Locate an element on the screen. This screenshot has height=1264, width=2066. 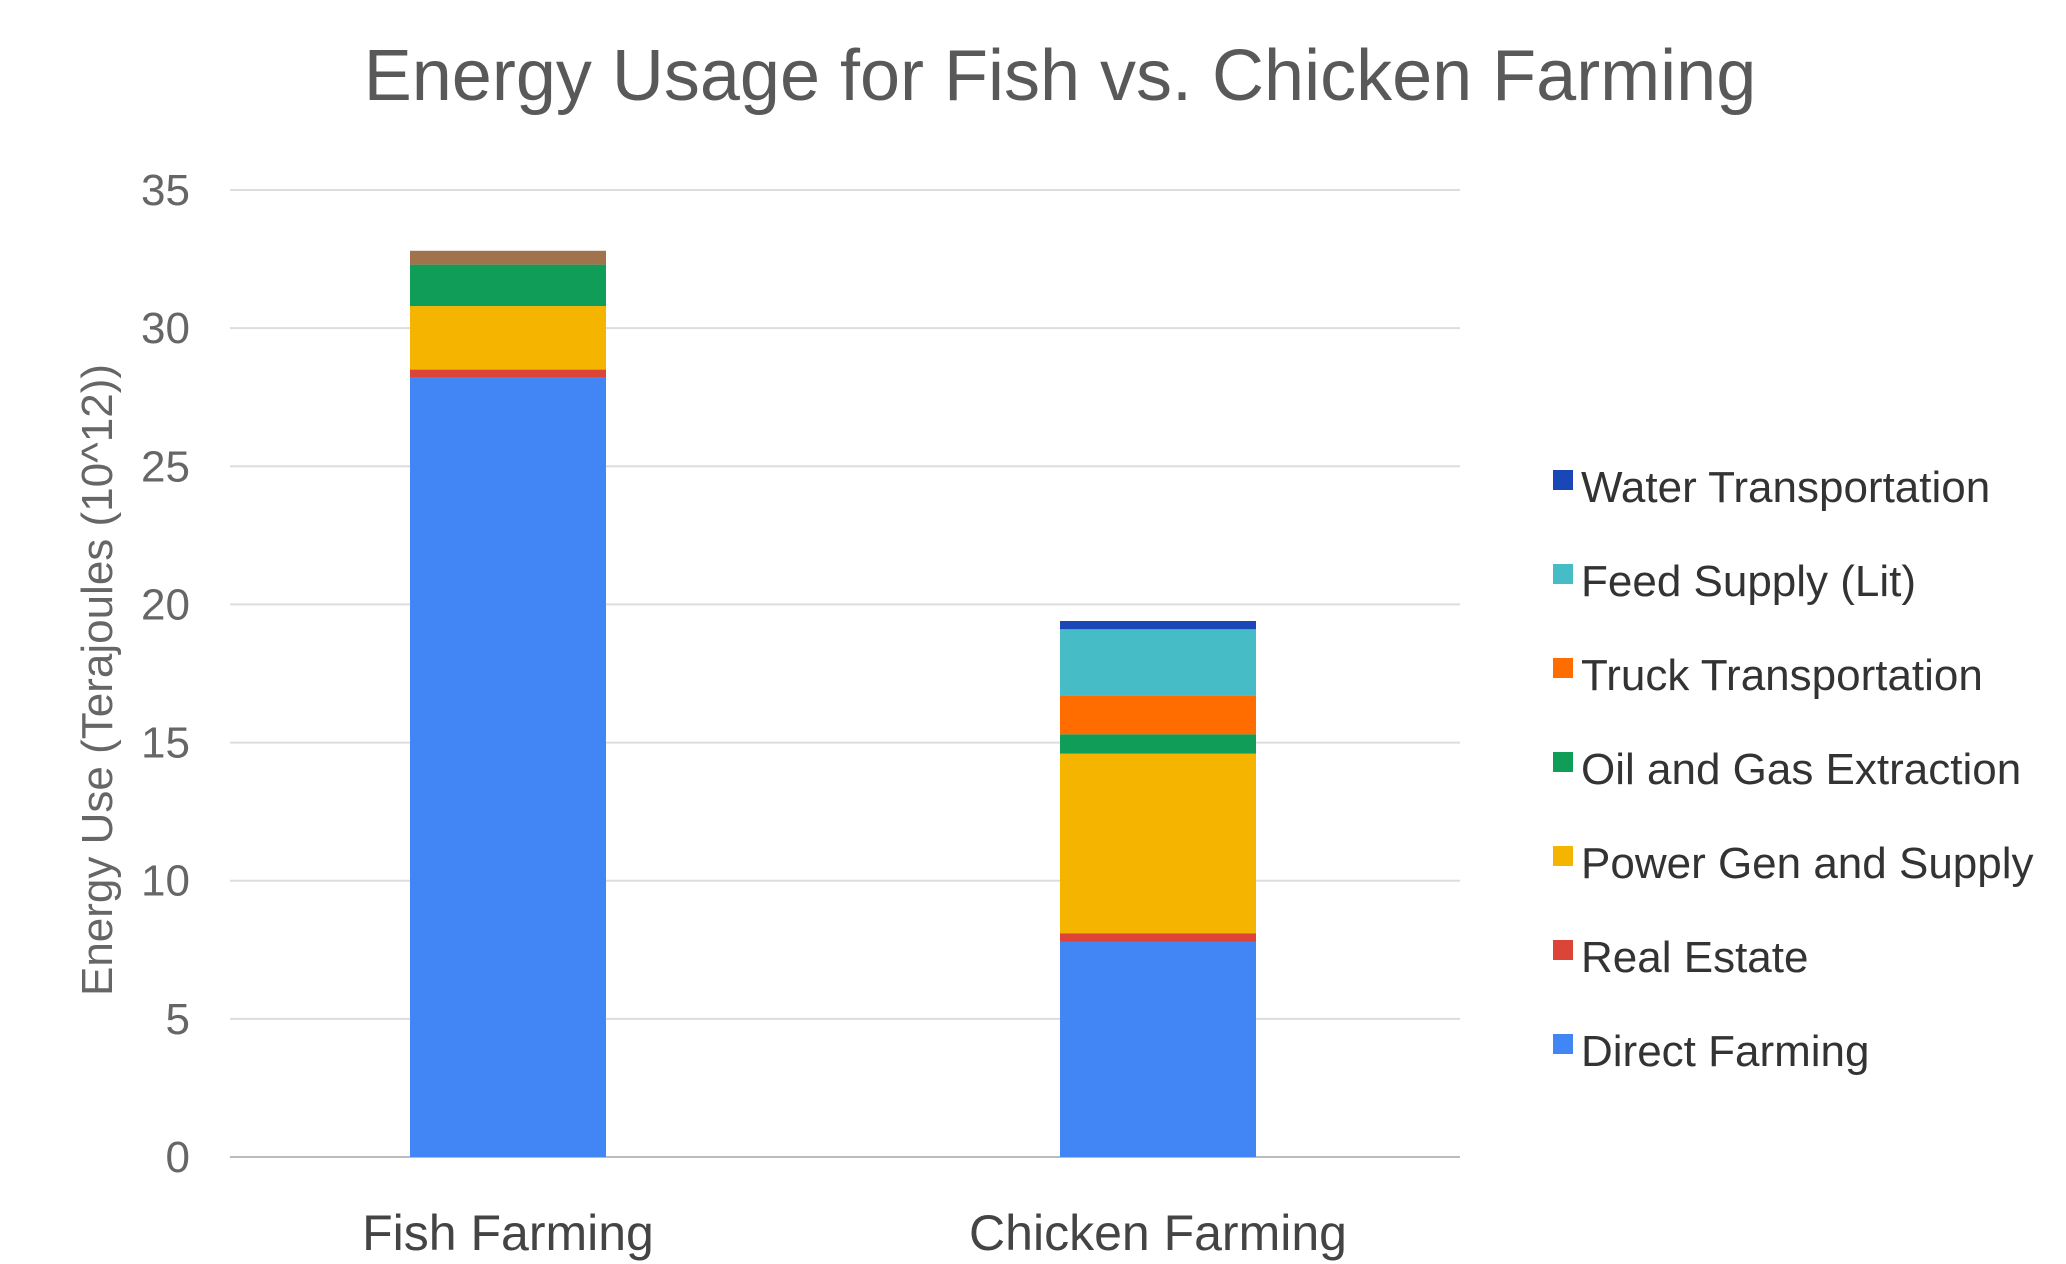
legend-label: Direct Farming is located at coordinates (1725, 1051).